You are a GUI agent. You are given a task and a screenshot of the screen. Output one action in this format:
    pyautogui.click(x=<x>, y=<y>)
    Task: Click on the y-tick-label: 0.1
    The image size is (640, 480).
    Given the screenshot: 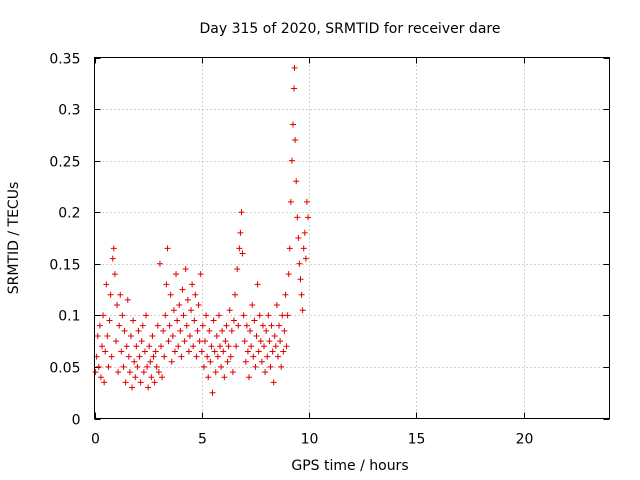 What is the action you would take?
    pyautogui.click(x=69, y=317)
    